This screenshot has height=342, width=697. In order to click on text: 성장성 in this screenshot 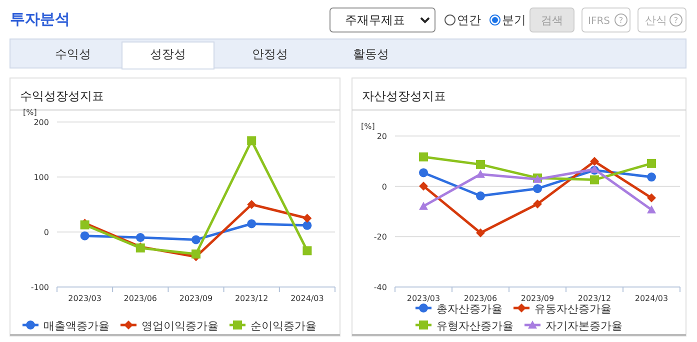, I will do `click(168, 54)`.